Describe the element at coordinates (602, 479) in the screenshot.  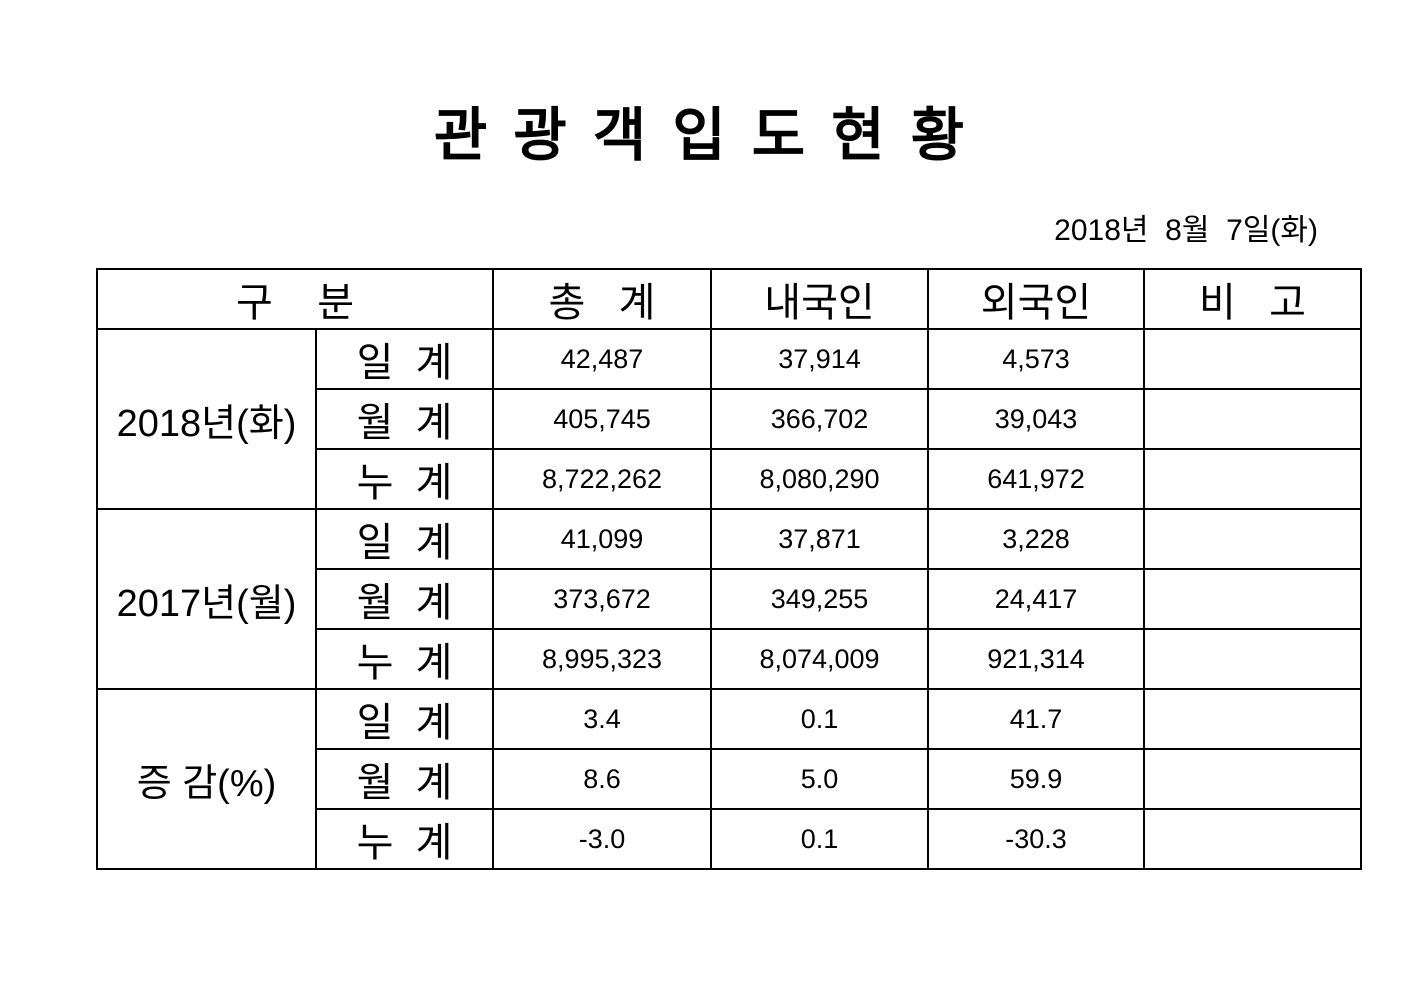
I see `total-cell: 8,722,262` at that location.